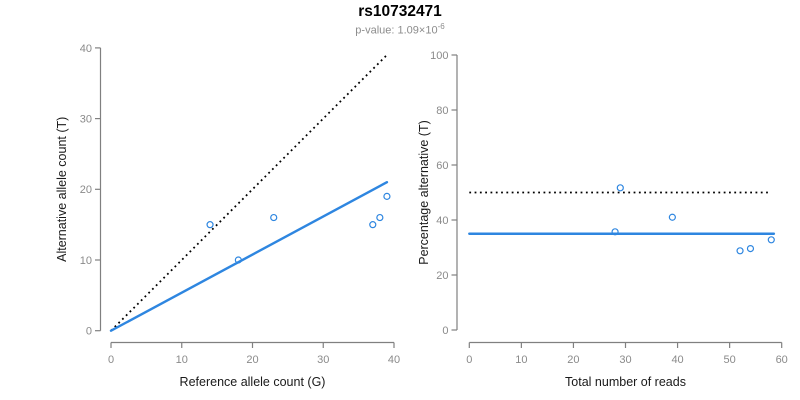  What do you see at coordinates (249, 256) in the screenshot?
I see `fitted-proportion-line` at bounding box center [249, 256].